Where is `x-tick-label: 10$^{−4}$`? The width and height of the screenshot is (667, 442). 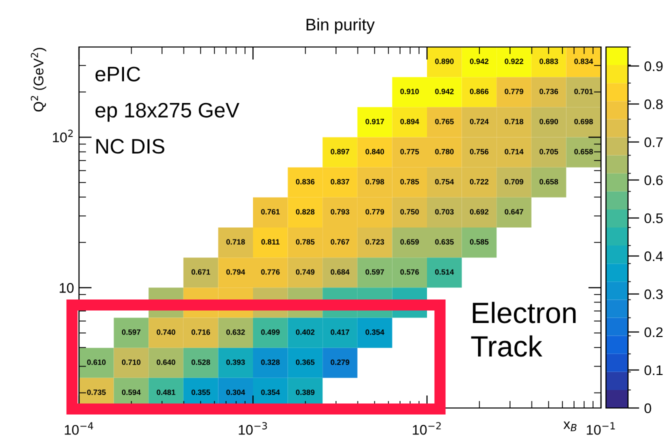 x-tick-label: 10$^{−4}$ is located at coordinates (79, 428).